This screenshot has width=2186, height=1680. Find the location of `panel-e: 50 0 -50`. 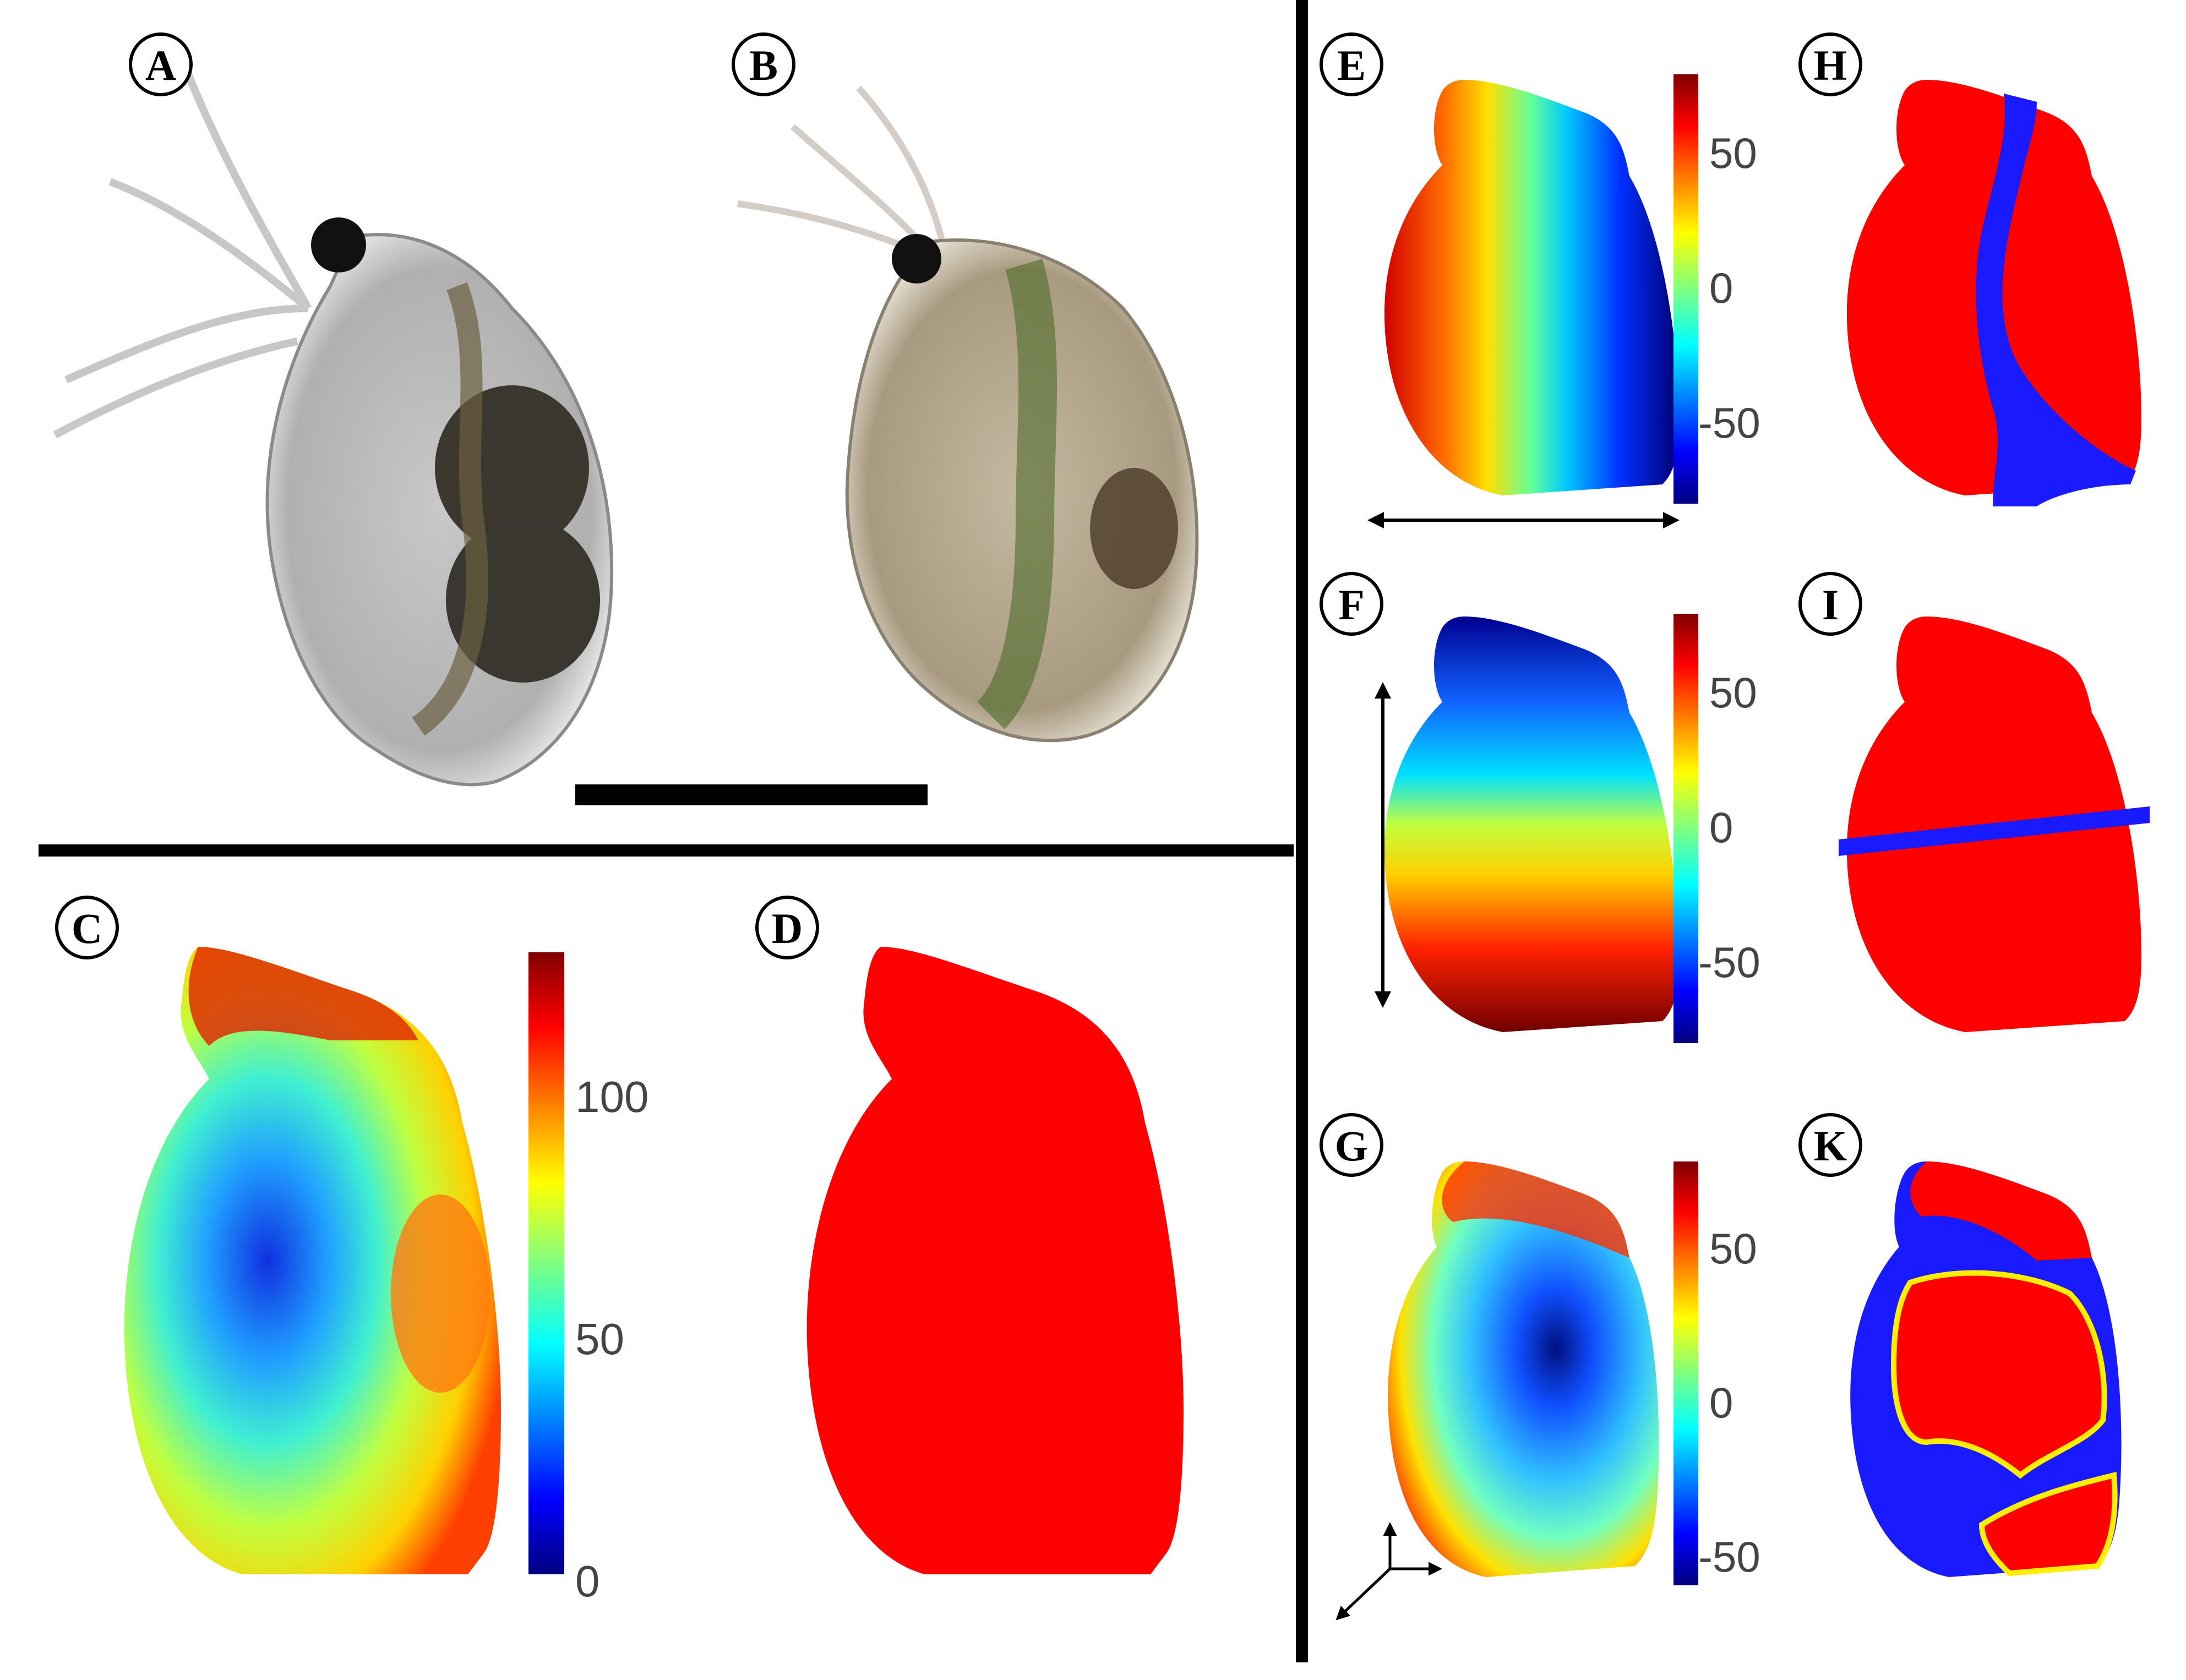

panel-e: 50 0 -50 is located at coordinates (1563, 301).